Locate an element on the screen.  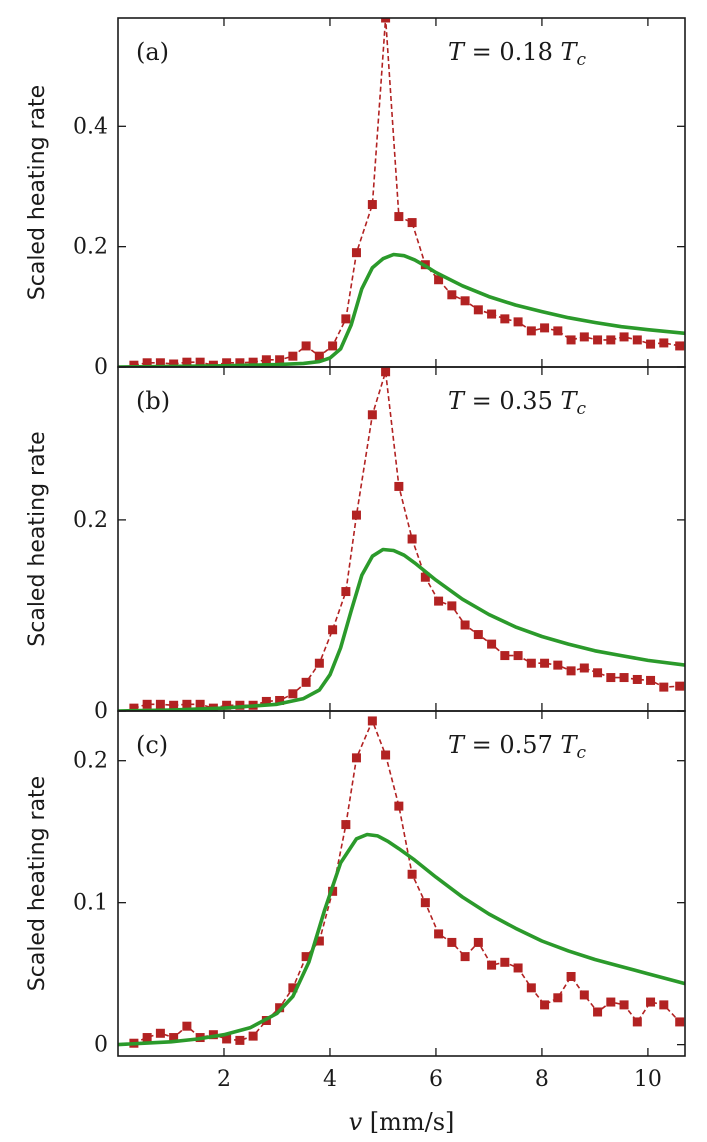
temperature-label-1: T = 0.35 Tc is located at coordinates (517, 403).